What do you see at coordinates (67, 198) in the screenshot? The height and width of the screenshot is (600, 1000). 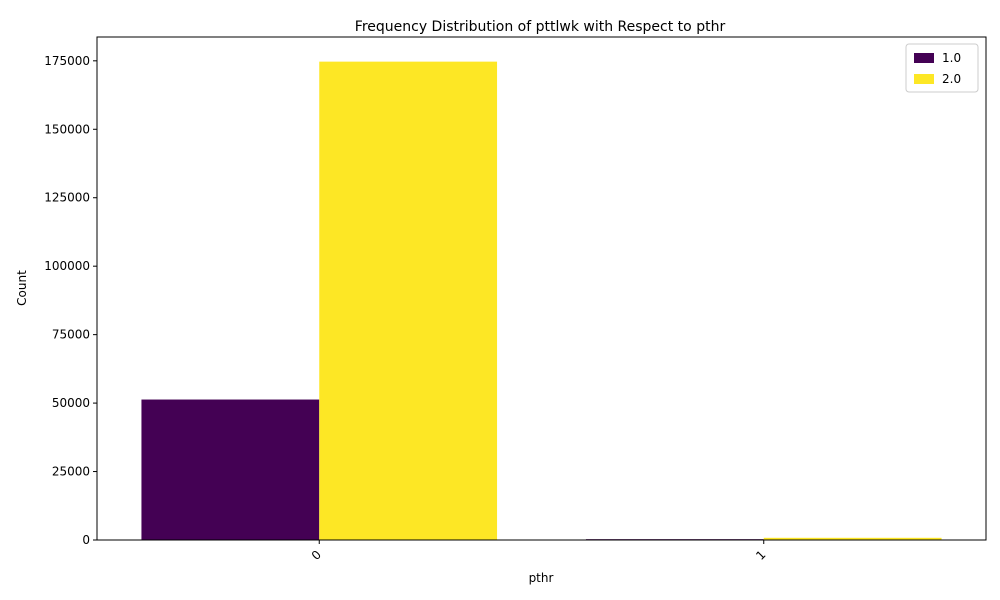 I see `y-tick-label: 125000` at bounding box center [67, 198].